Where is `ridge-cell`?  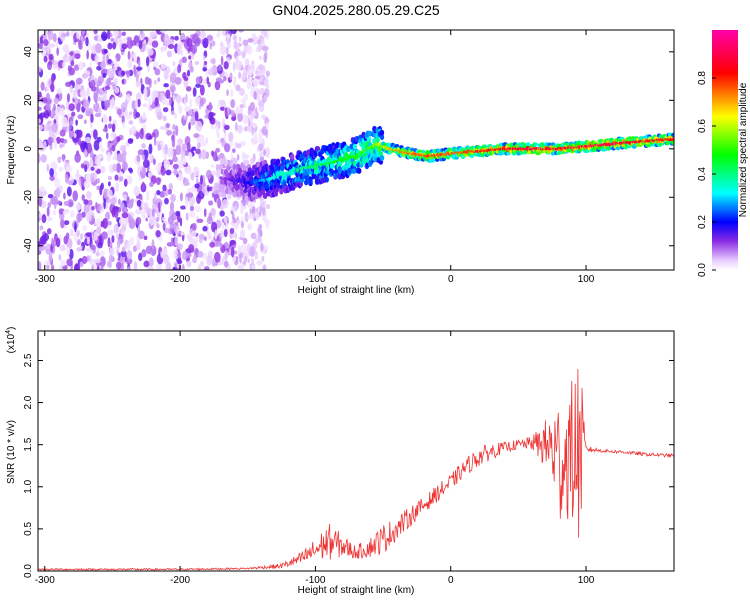 ridge-cell is located at coordinates (672, 139).